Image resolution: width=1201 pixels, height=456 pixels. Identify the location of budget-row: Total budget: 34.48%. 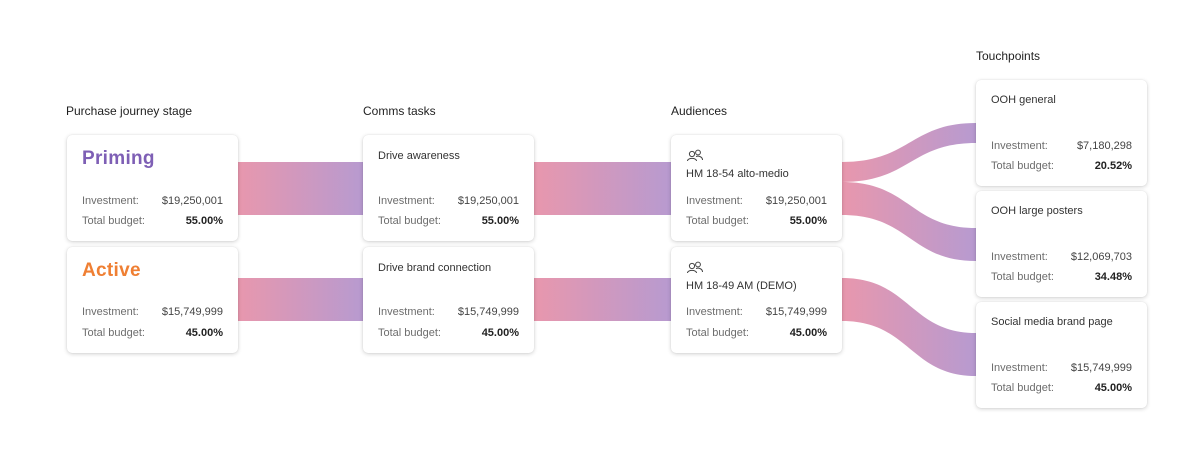
(1061, 277).